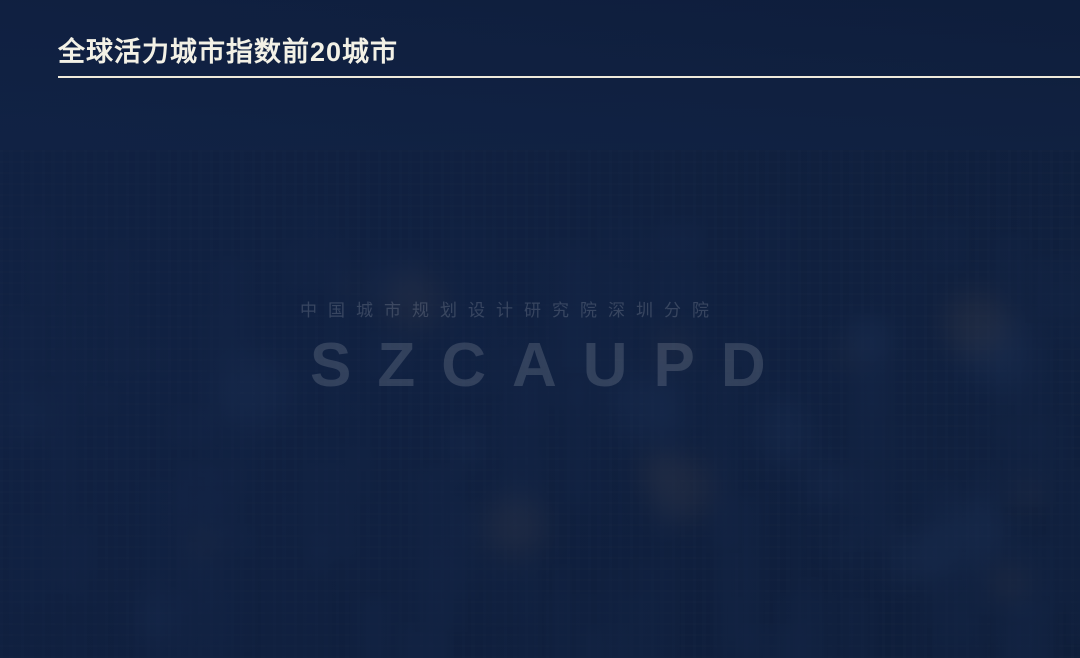 This screenshot has width=1080, height=658. I want to click on watermark-institute: 中国城市规划设计研究院深圳分院, so click(510, 310).